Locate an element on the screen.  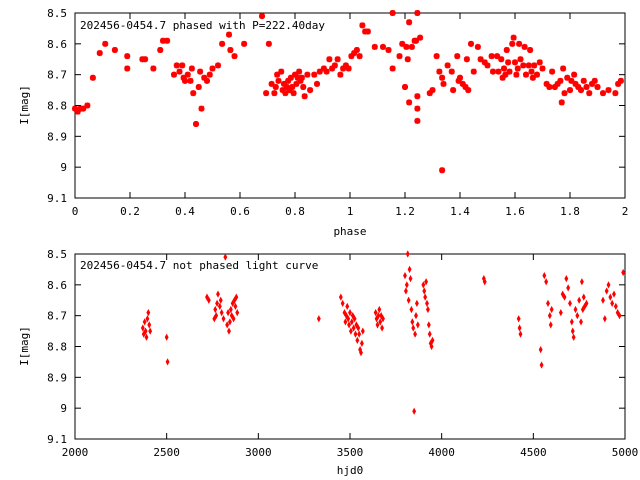
light-curve-x-tick-label: 3000 is located at coordinates (258, 452).